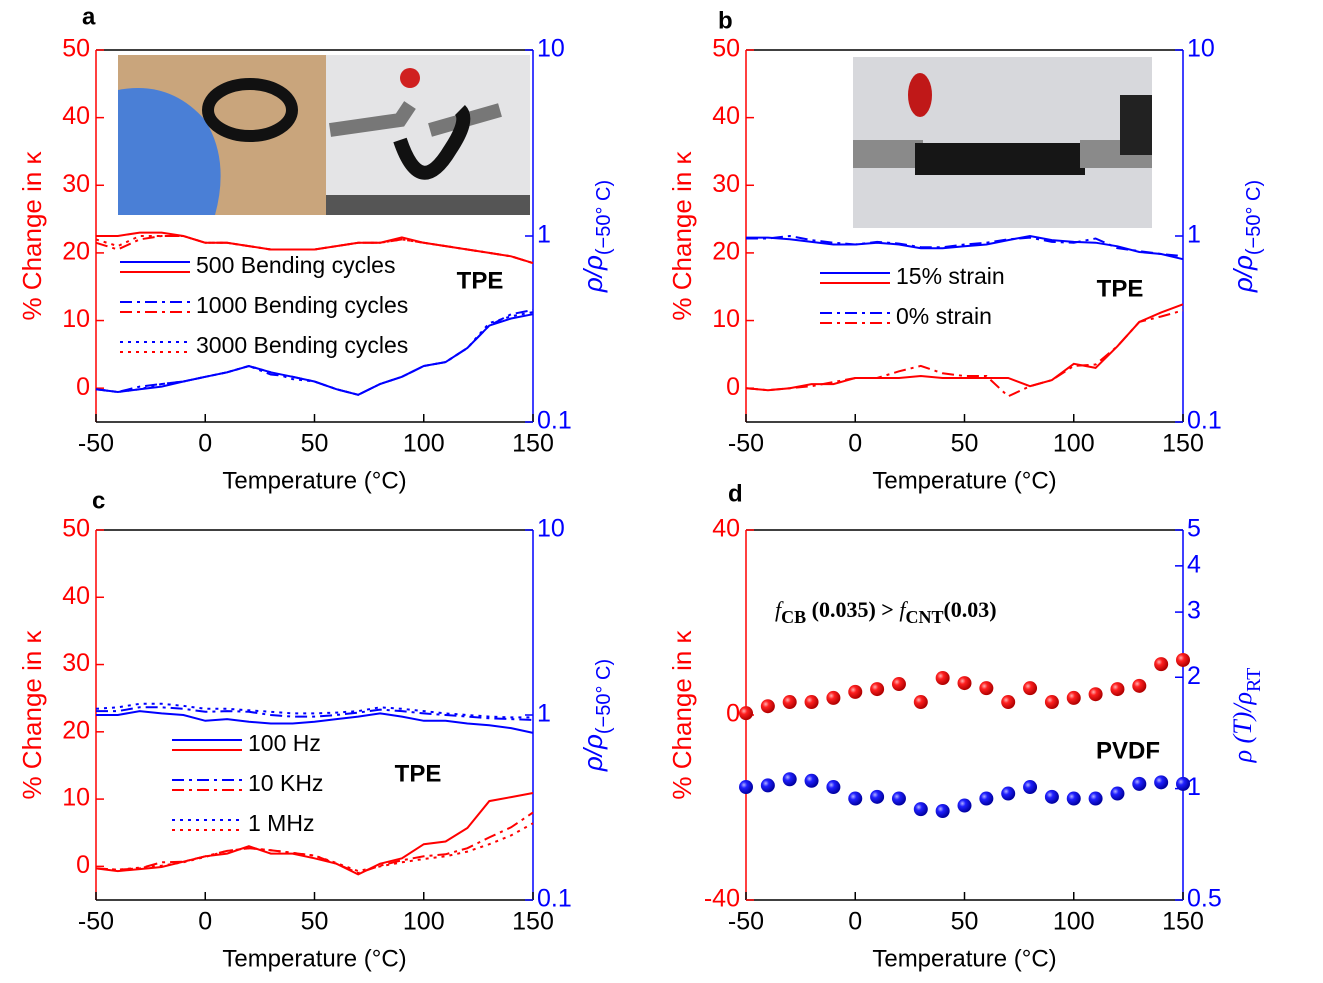 This screenshot has height=983, width=1323. Describe the element at coordinates (725, 20) in the screenshot. I see `panel-letter: b` at that location.